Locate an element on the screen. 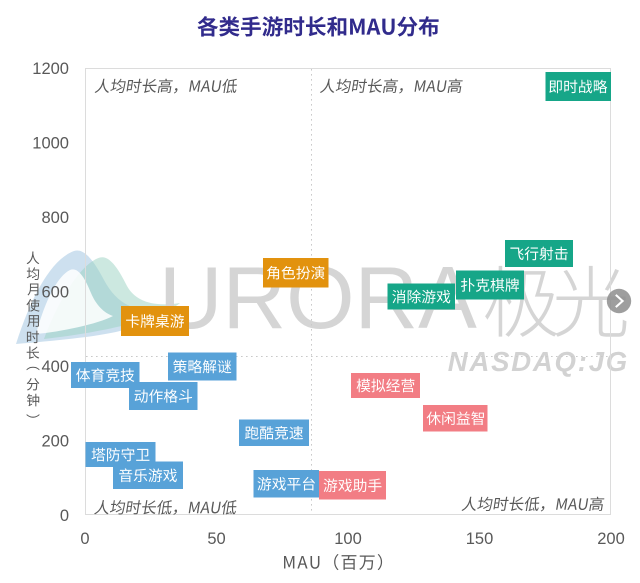 This screenshot has height=583, width=640. svg-text: 1000 is located at coordinates (50, 144).